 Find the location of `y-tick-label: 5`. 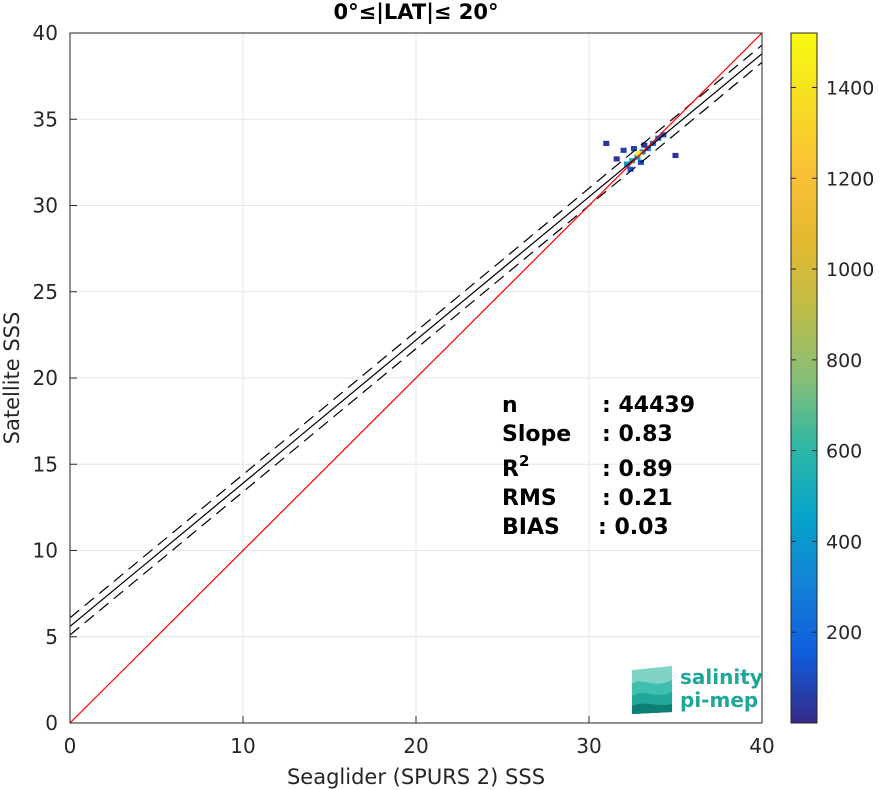

y-tick-label: 5 is located at coordinates (51, 637).